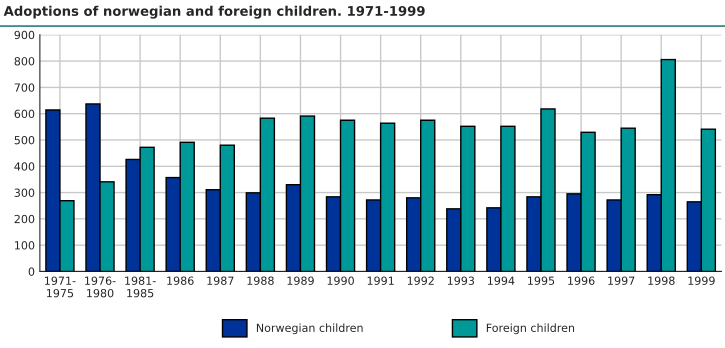  Describe the element at coordinates (581, 280) in the screenshot. I see `x-tick-label: 1996` at that location.